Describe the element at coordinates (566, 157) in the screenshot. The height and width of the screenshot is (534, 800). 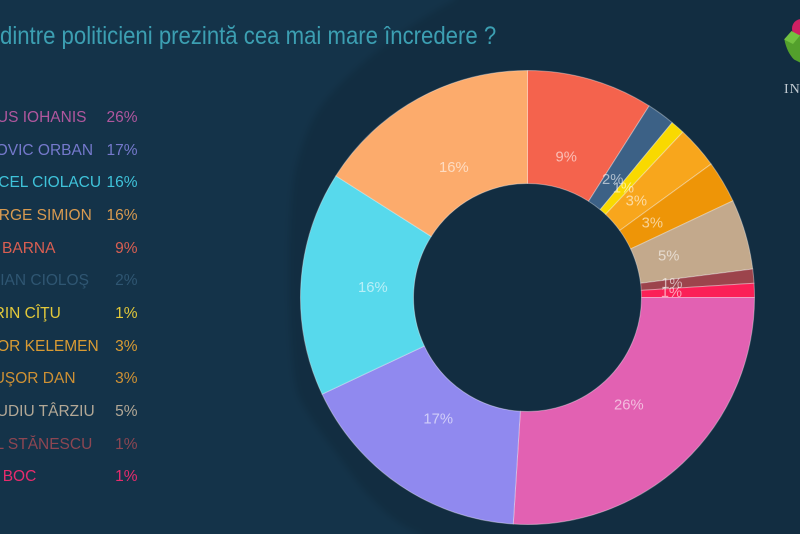
I see `svg-text: 9%` at that location.